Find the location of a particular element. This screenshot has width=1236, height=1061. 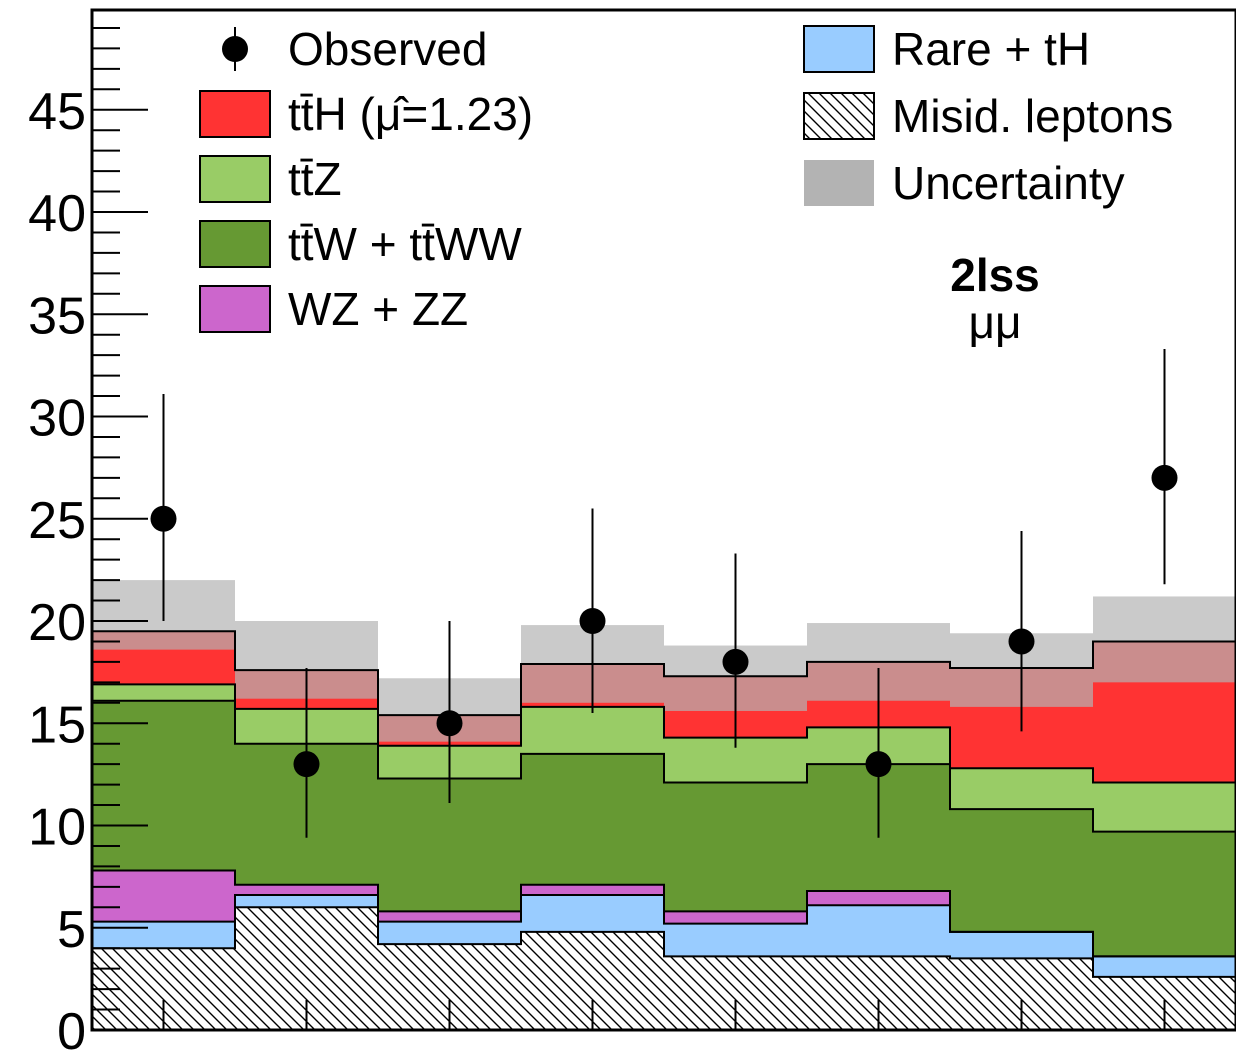

legend-swatch-tth is located at coordinates (235, 114).